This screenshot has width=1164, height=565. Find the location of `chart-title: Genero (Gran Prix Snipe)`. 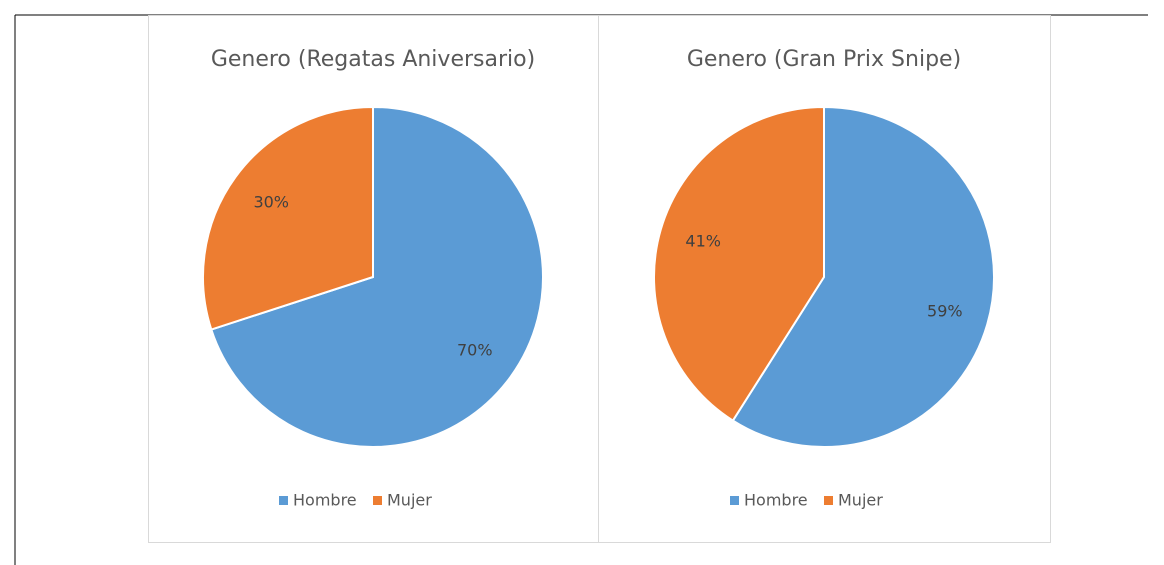

chart-title: Genero (Gran Prix Snipe) is located at coordinates (824, 59).